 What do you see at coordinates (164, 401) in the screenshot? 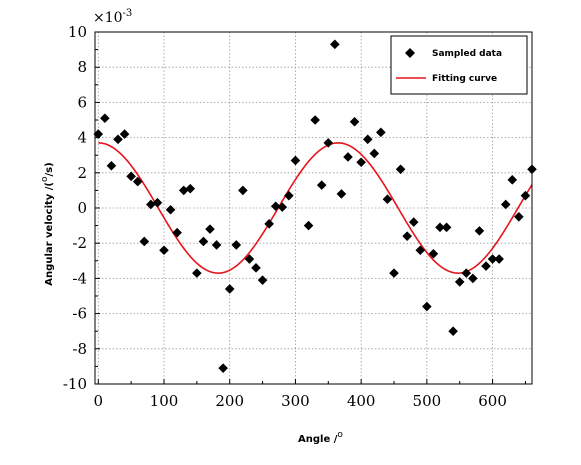
I see `x-tick-label: 100` at bounding box center [164, 401].